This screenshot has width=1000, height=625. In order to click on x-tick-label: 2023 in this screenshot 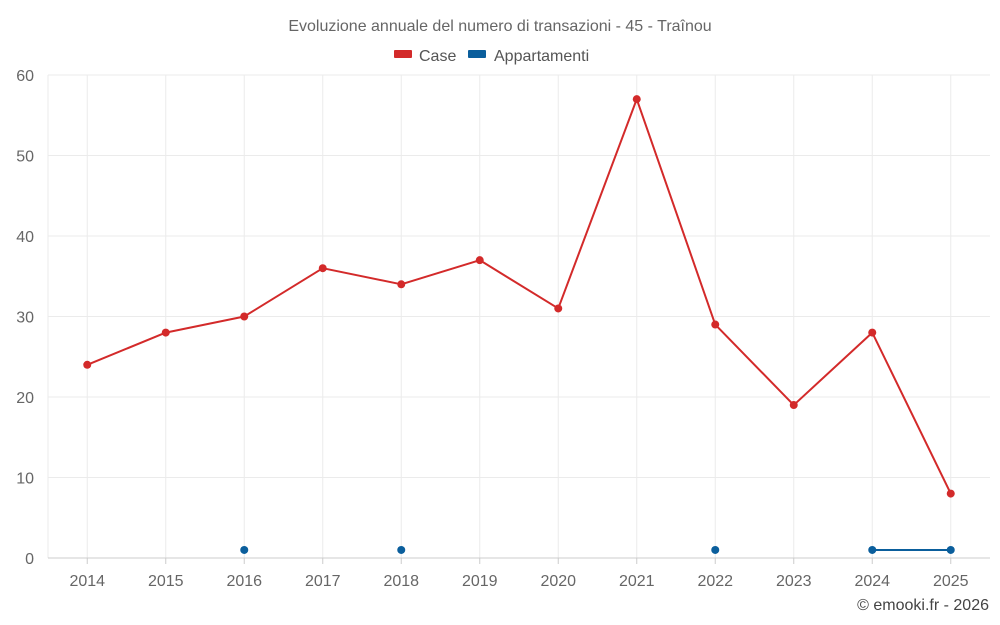, I will do `click(794, 581)`.